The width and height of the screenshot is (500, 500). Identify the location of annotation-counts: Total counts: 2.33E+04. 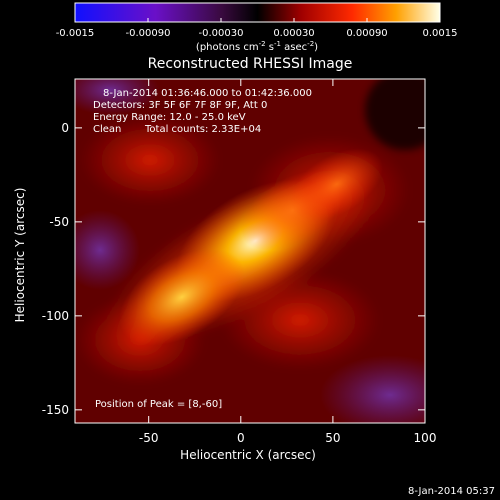
(202, 129).